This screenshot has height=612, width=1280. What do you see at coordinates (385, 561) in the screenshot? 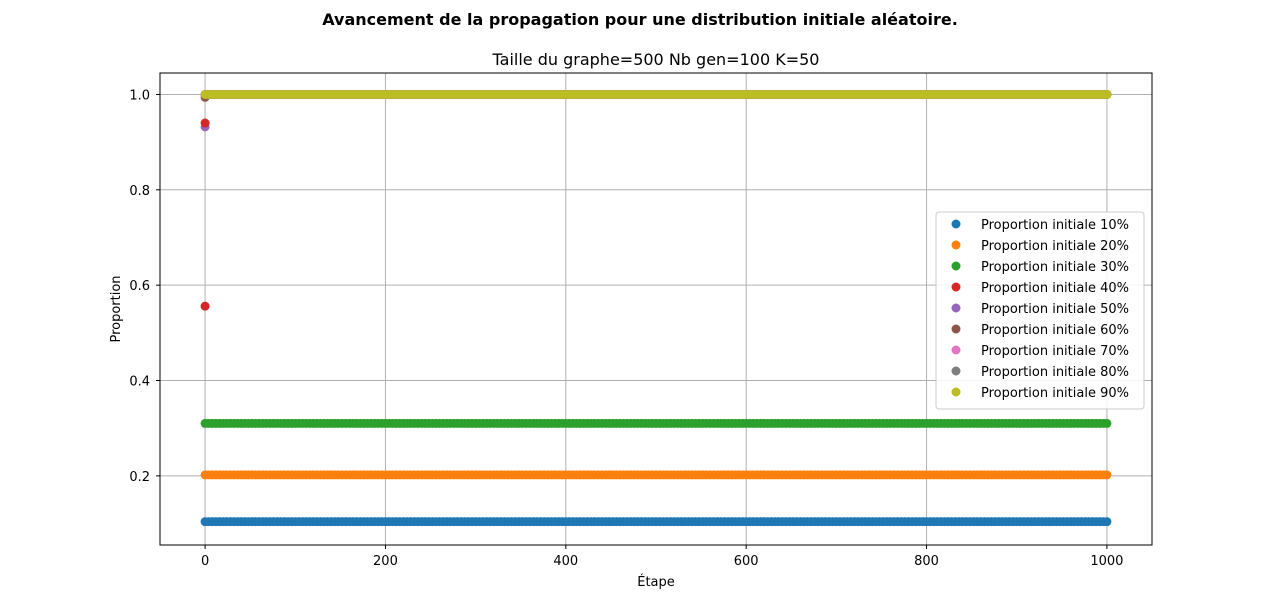
I see `x-tick-label: 200` at bounding box center [385, 561].